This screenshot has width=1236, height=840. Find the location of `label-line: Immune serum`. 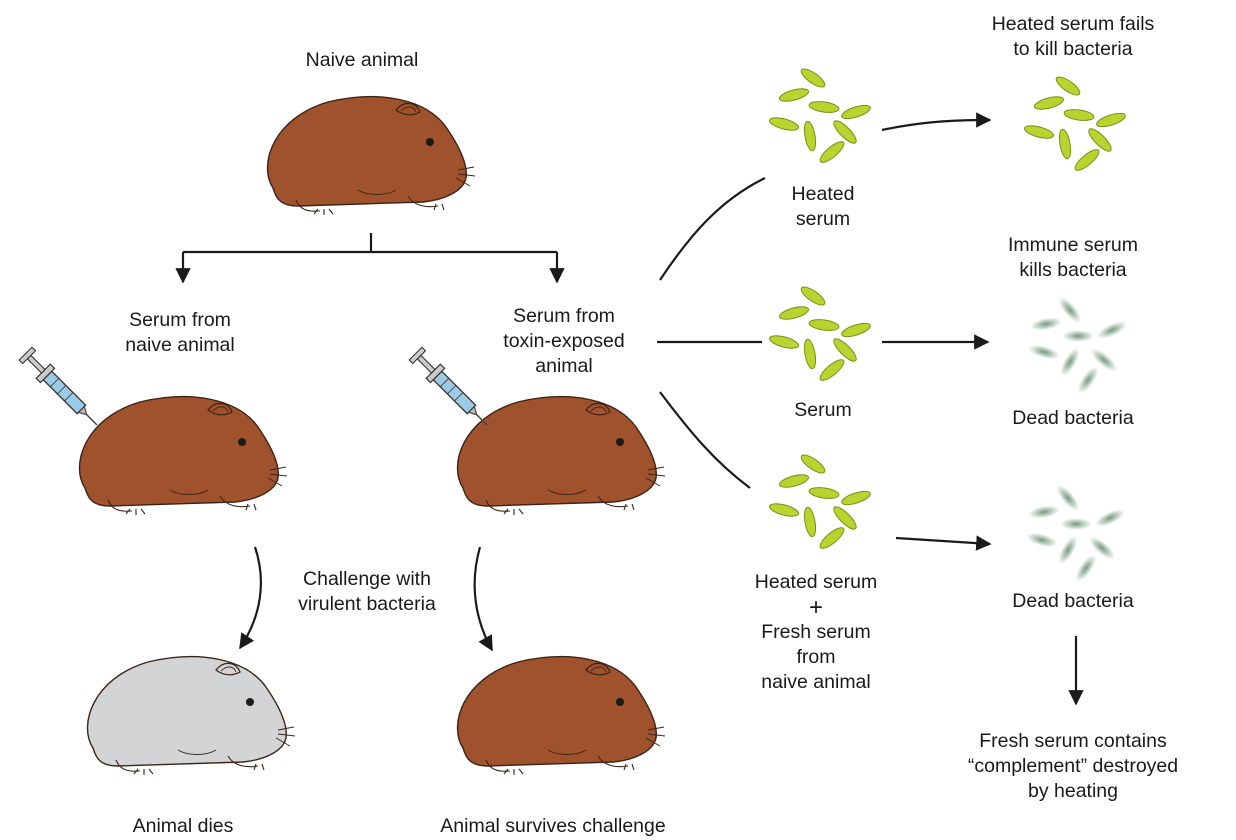

label-line: Immune serum is located at coordinates (1073, 245).